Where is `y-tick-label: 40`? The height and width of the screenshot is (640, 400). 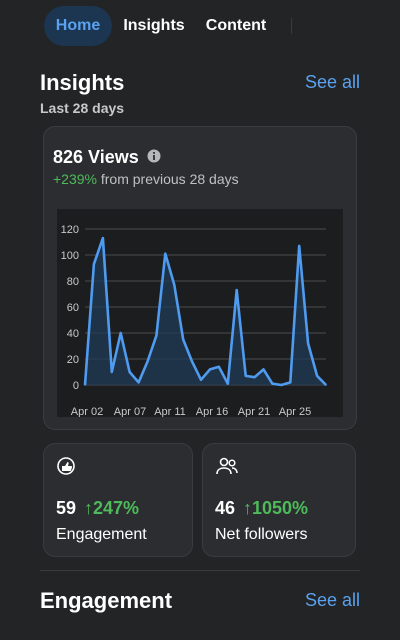 y-tick-label: 40 is located at coordinates (73, 334).